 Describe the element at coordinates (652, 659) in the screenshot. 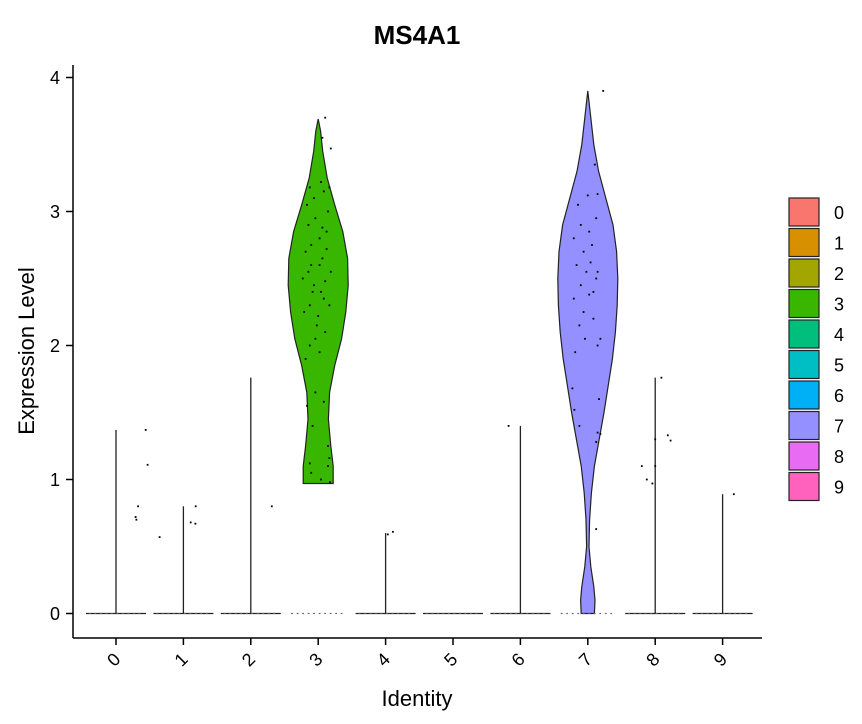

I see `x-tick-label: 8` at that location.